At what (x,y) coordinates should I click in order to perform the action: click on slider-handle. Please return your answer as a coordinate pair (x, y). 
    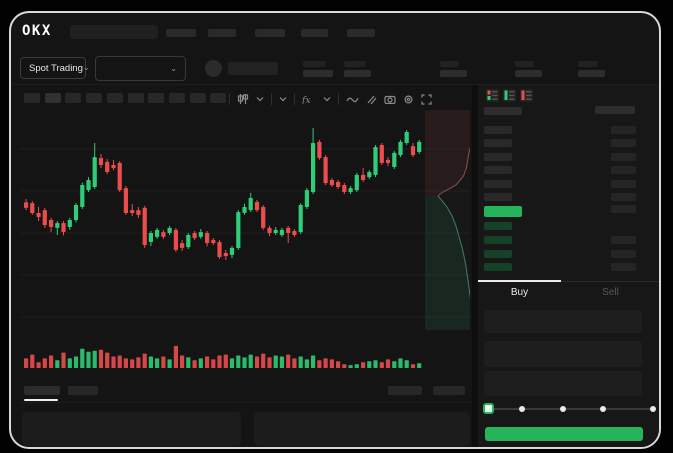
    Looking at the image, I should click on (488, 408).